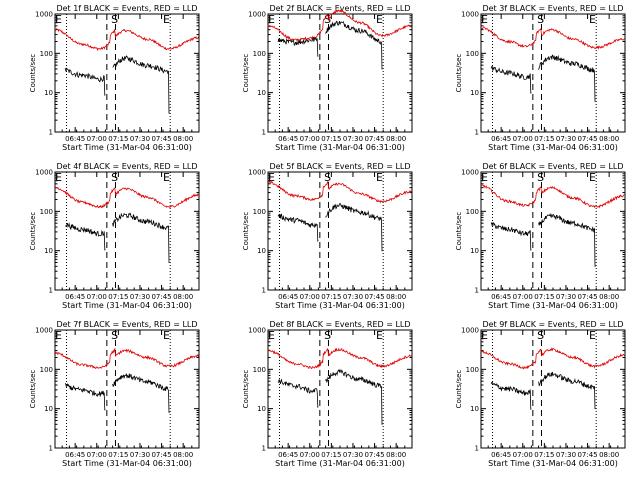  I want to click on panel-title: Det 8f BLACK = Events, RED = LLD, so click(339, 324).